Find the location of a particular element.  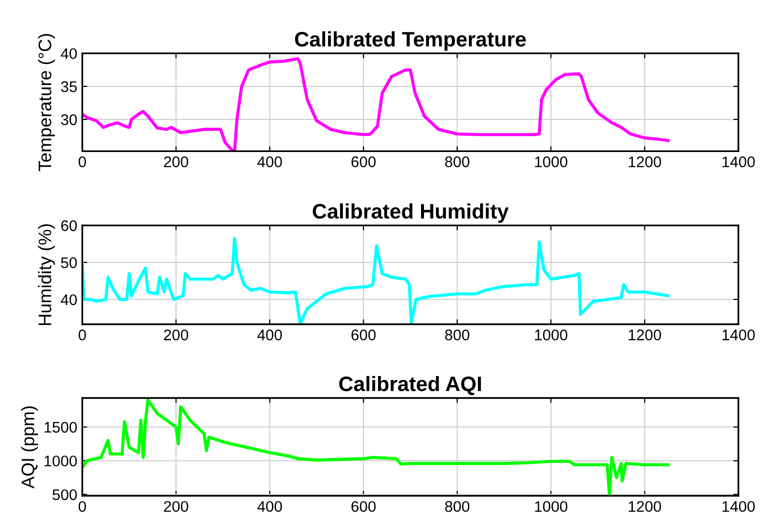

y-tick-label: 30 is located at coordinates (69, 120).